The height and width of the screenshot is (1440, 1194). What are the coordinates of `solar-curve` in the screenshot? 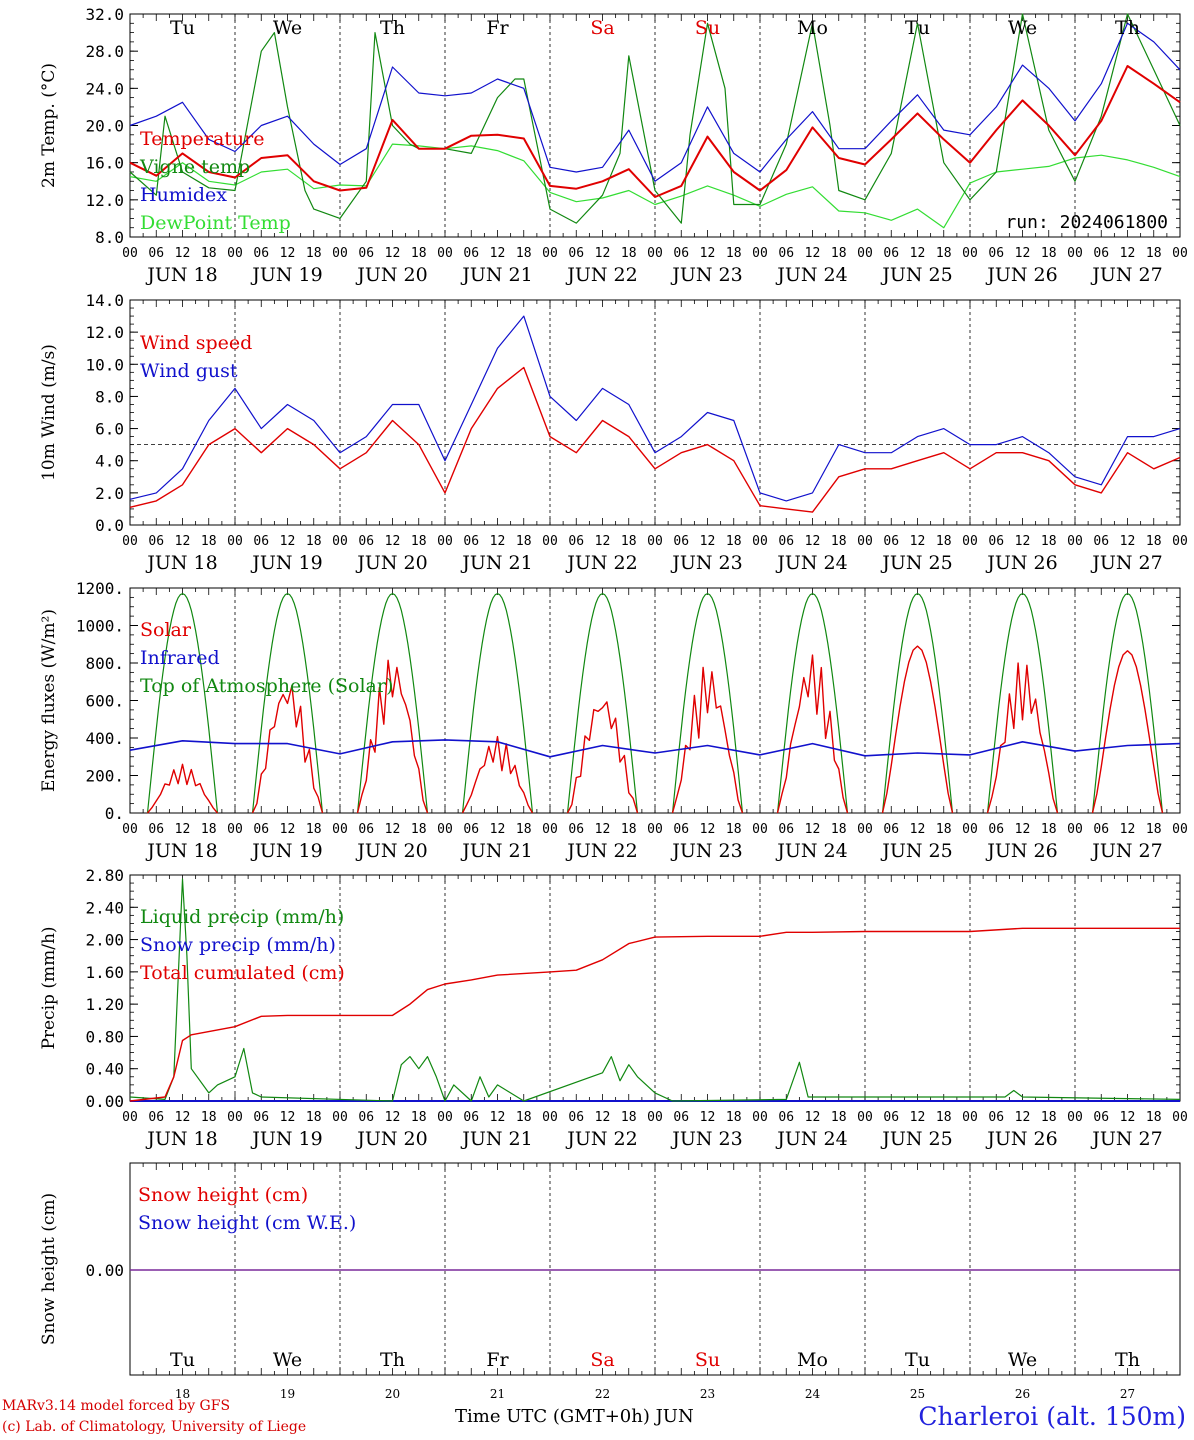 It's located at (602, 757).